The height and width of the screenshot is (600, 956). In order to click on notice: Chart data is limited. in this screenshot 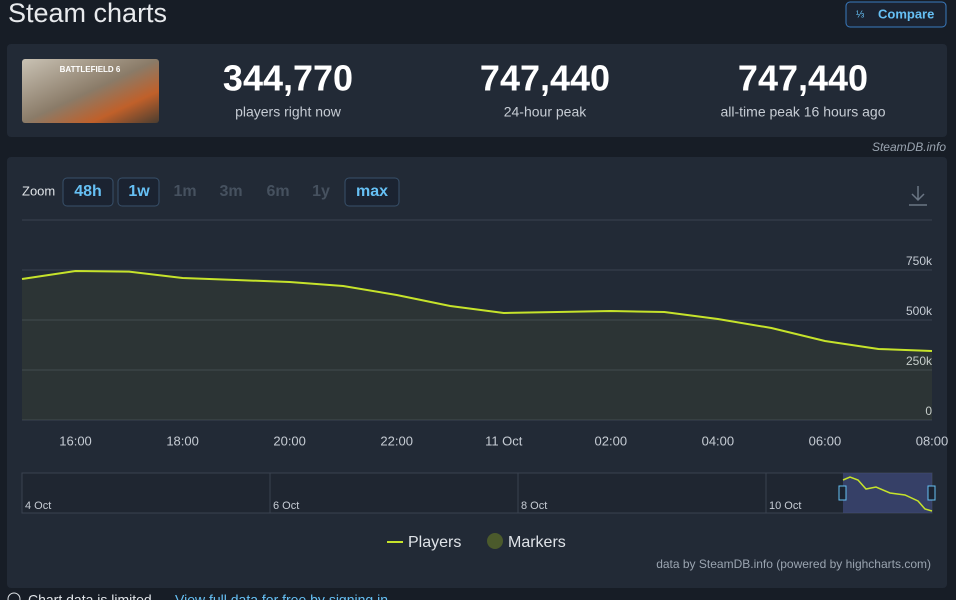, I will do `click(92, 596)`.